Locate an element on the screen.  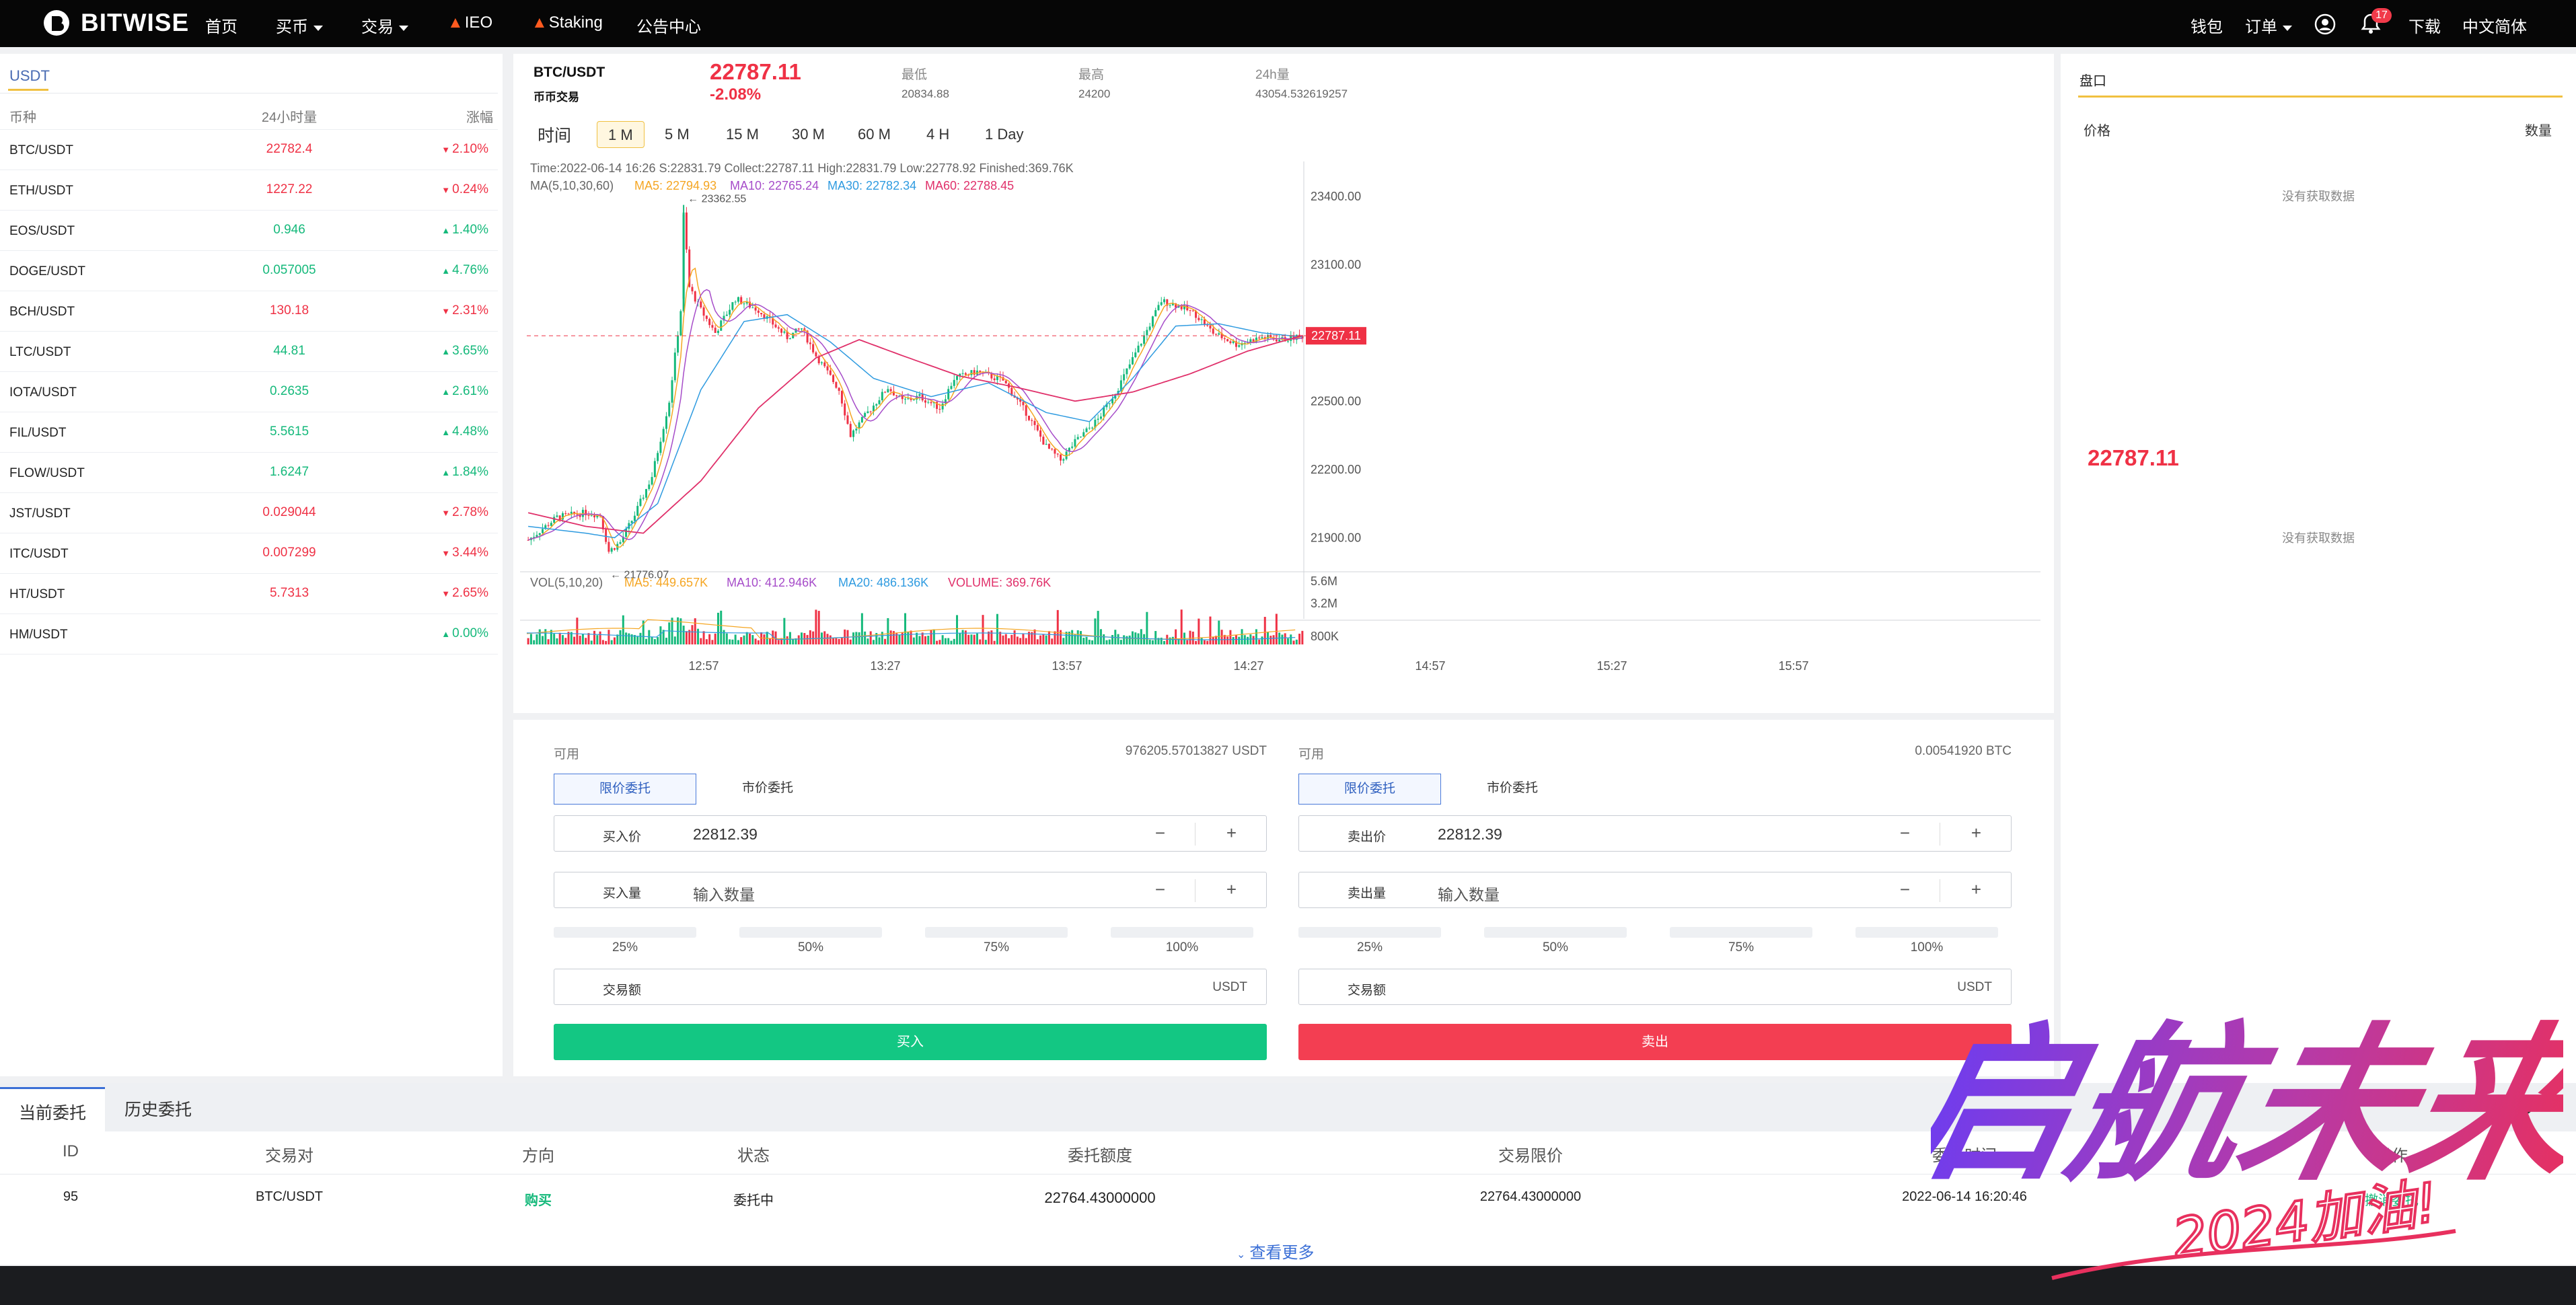
sell-button: 卖出 is located at coordinates (1655, 1042).